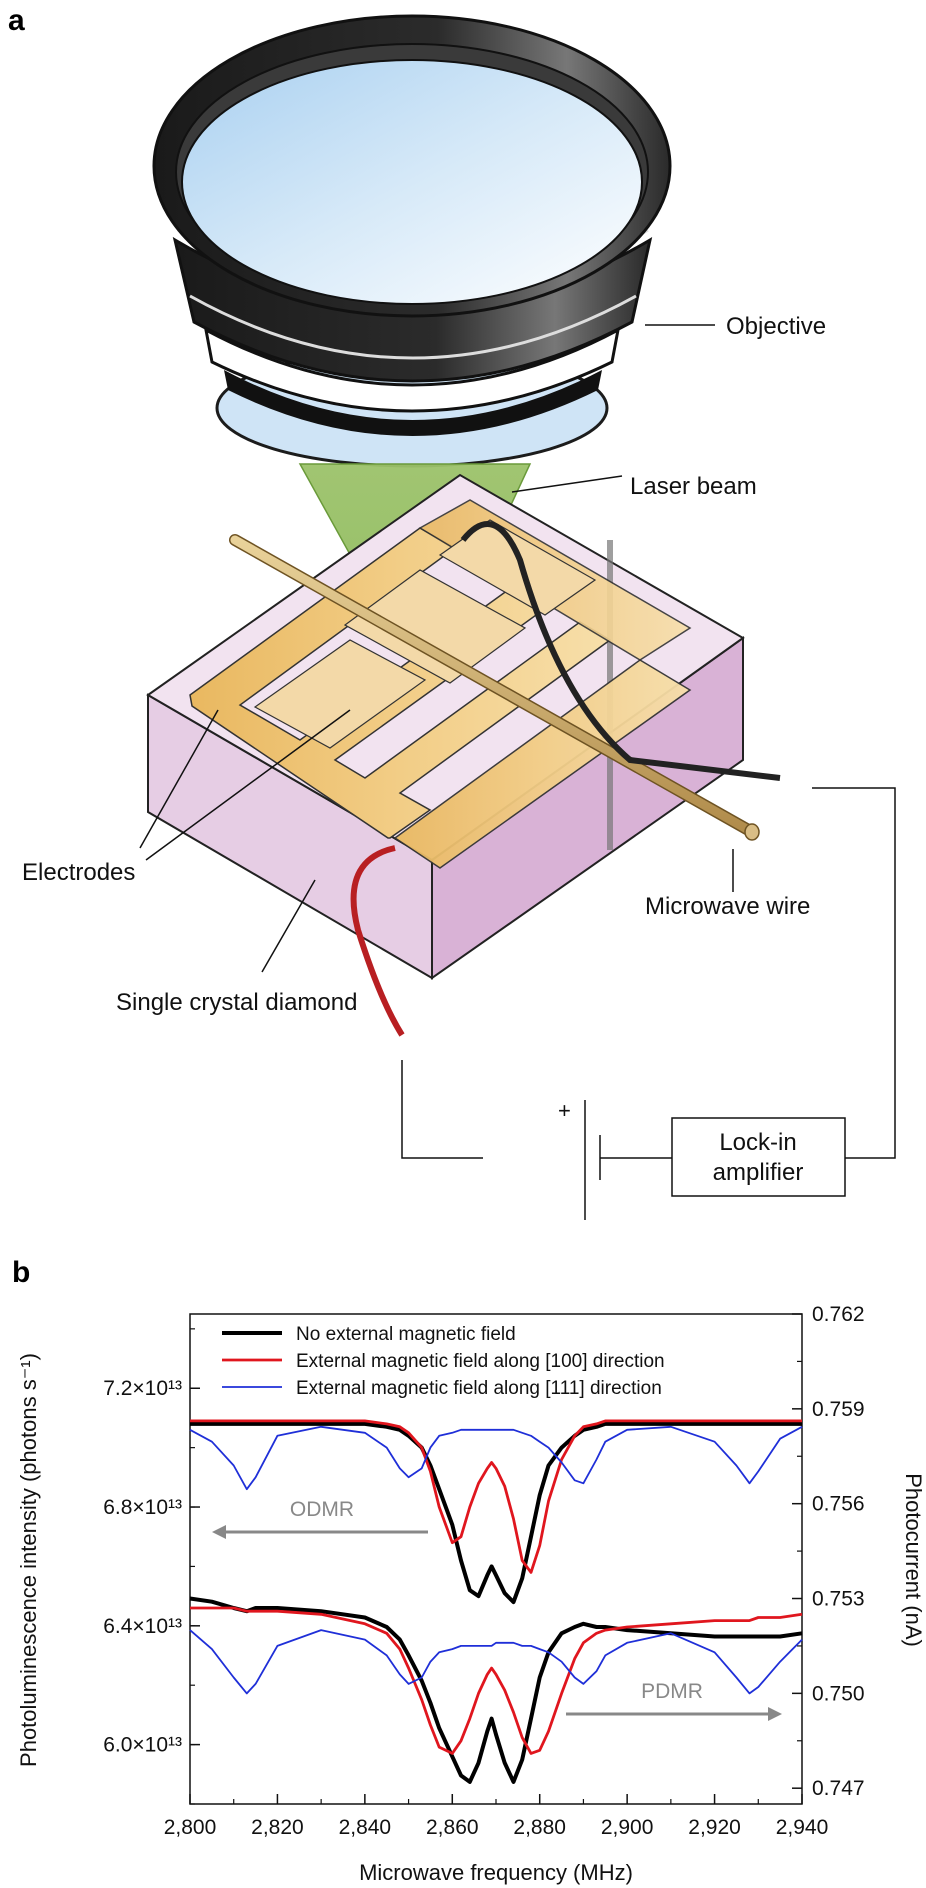 The width and height of the screenshot is (926, 1888). What do you see at coordinates (838, 1788) in the screenshot?
I see `right-tick-label: 0.747` at bounding box center [838, 1788].